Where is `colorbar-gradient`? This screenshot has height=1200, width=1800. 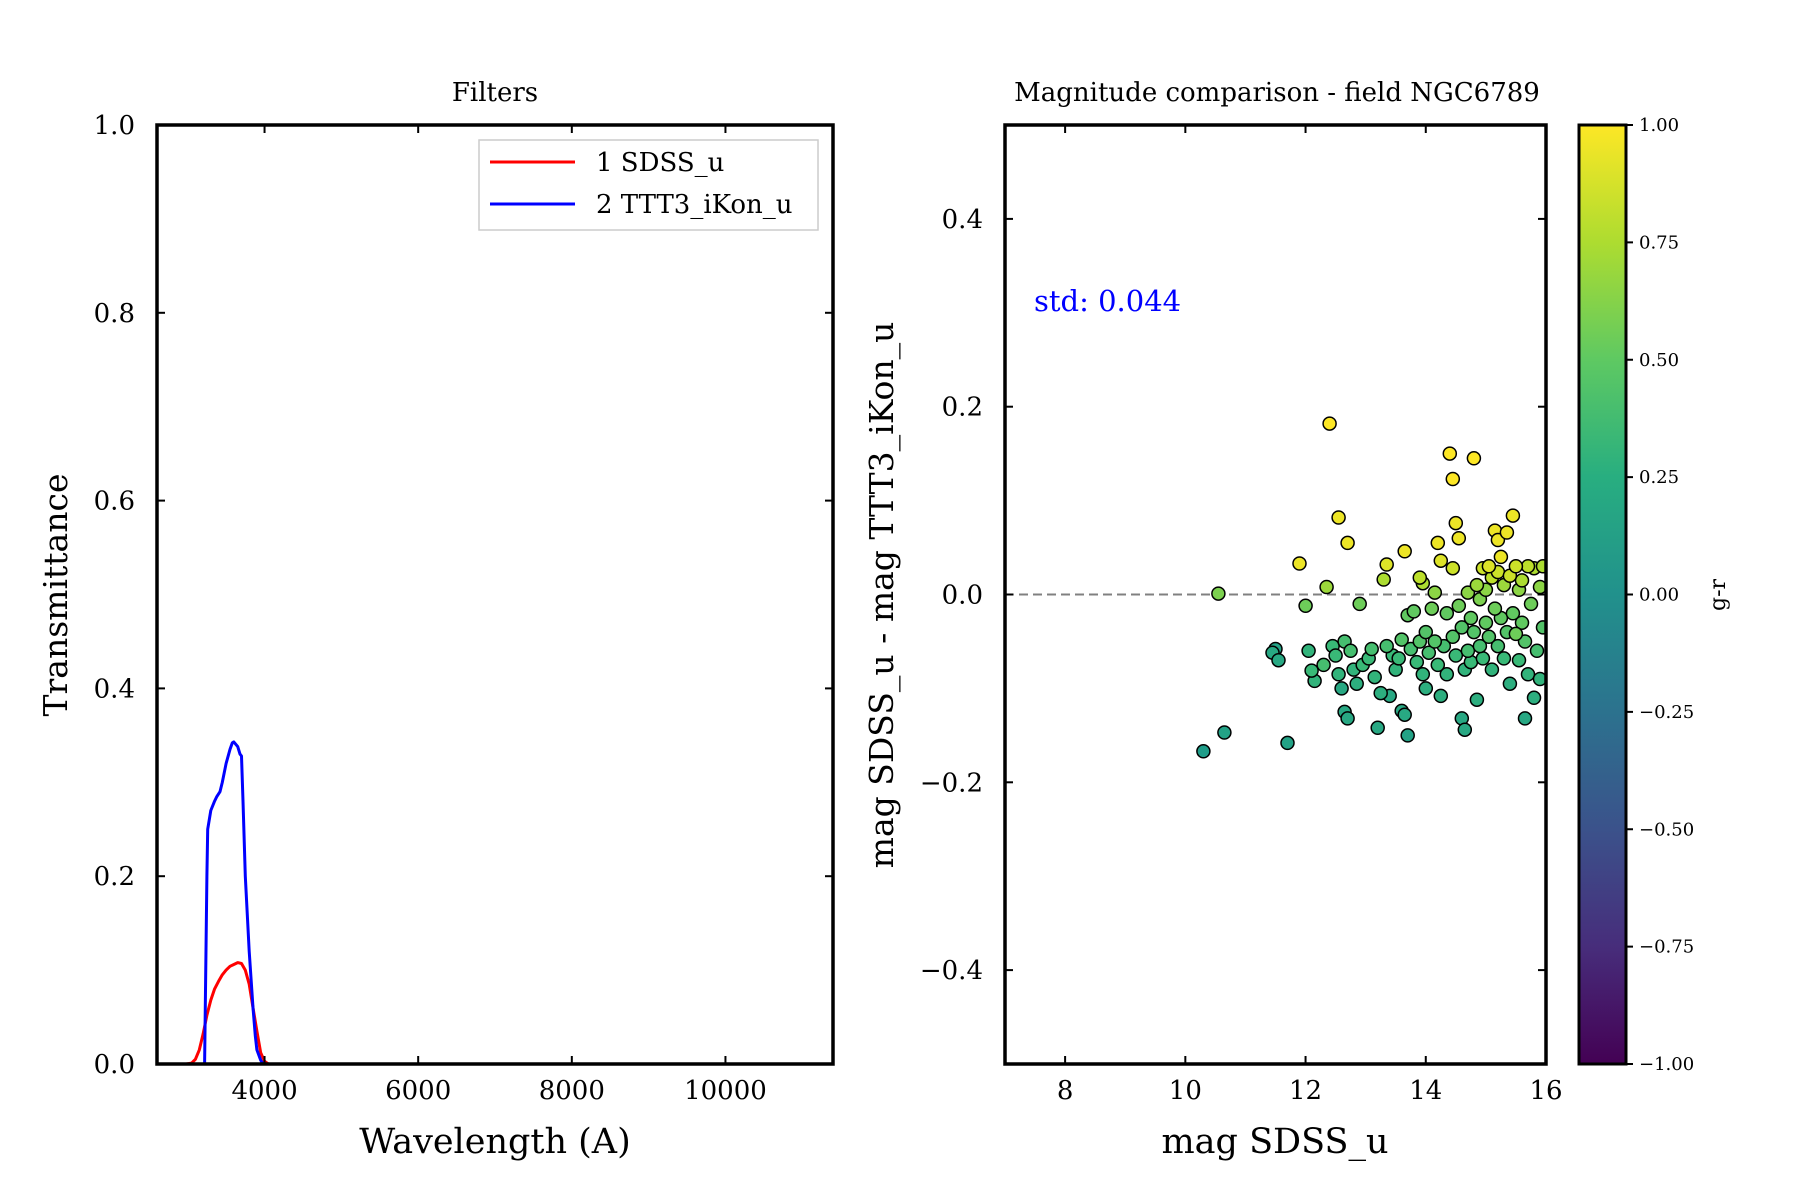 colorbar-gradient is located at coordinates (1602, 594).